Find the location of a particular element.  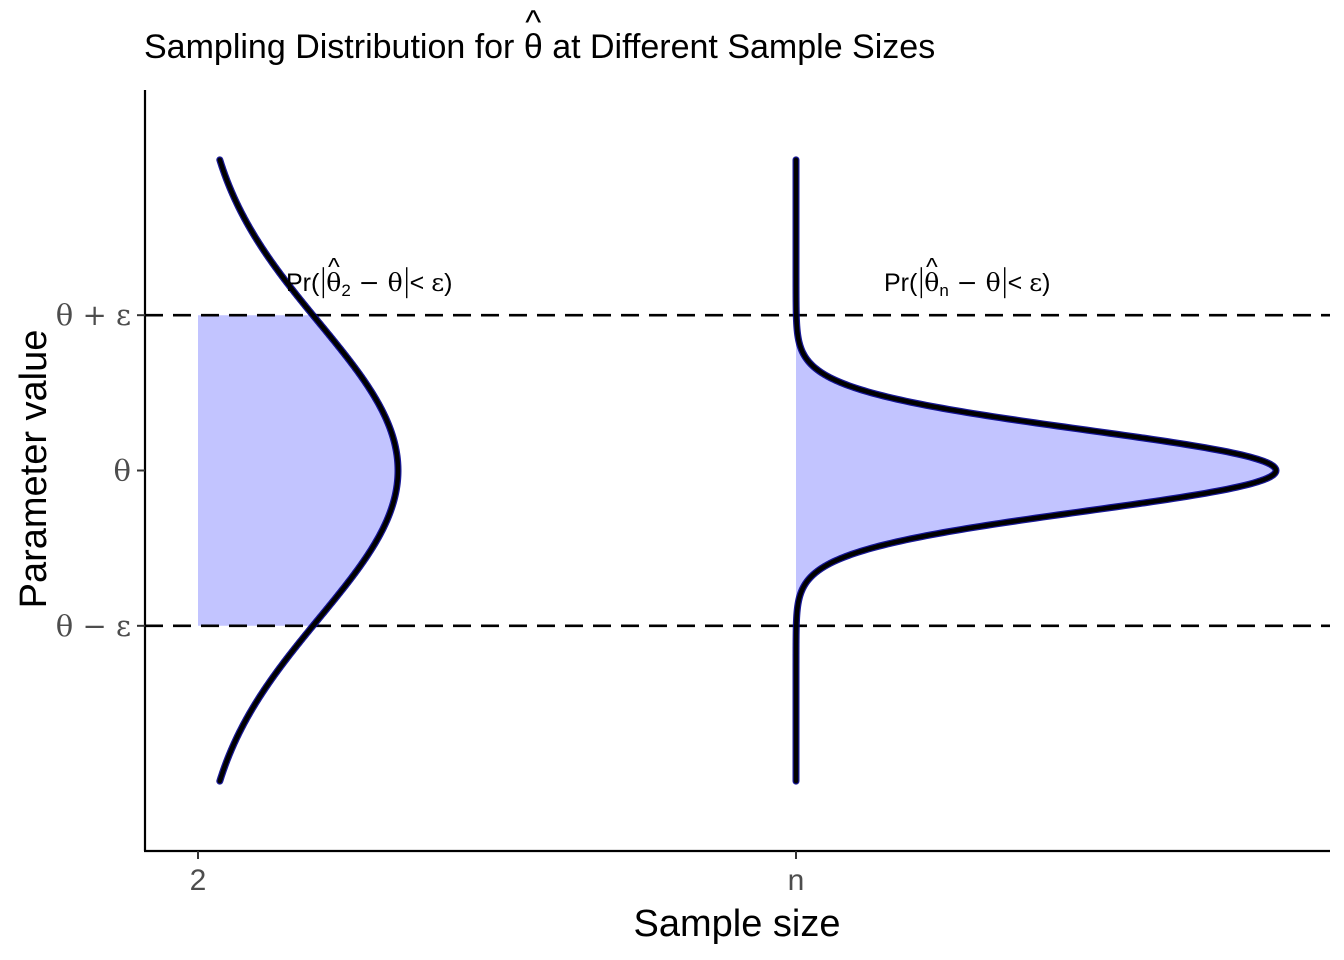

annotations: Pr( θ2 − θ < ε)^Pr( θn − θ < ε)^ is located at coordinates (668, 276).